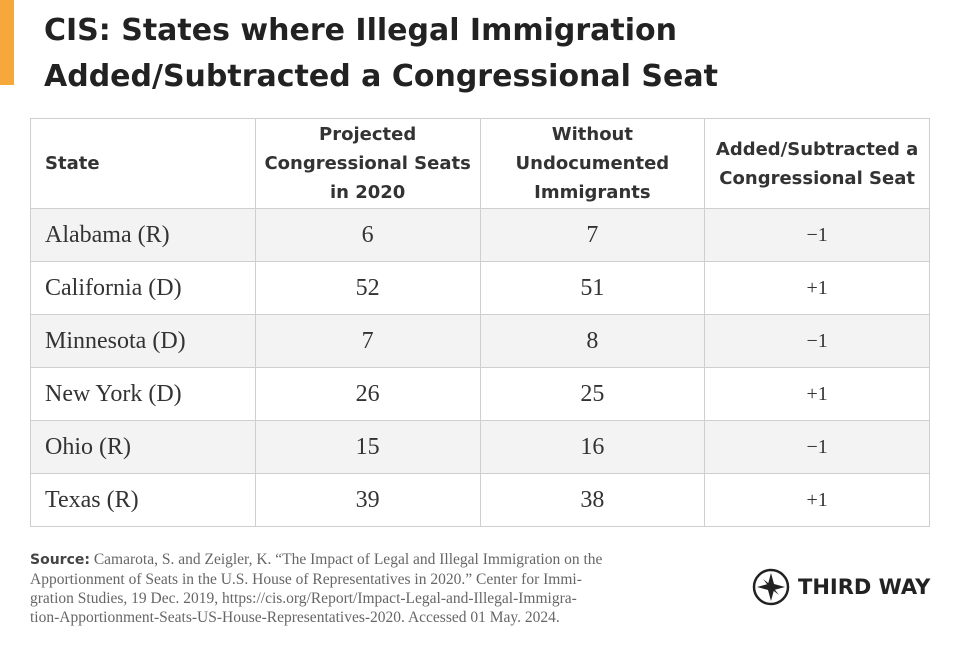 This screenshot has width=960, height=654. I want to click on value-cell: 51, so click(592, 288).